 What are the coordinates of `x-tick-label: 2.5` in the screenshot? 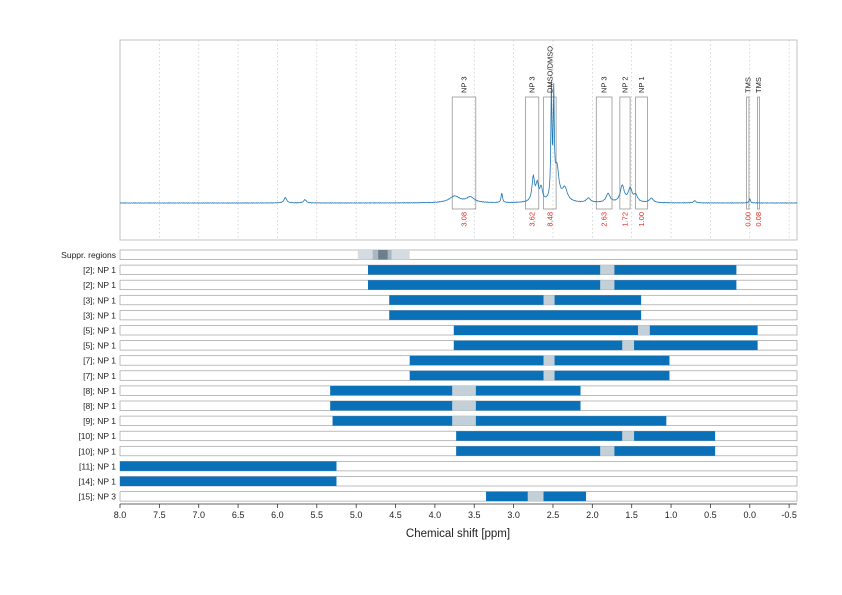 It's located at (553, 515).